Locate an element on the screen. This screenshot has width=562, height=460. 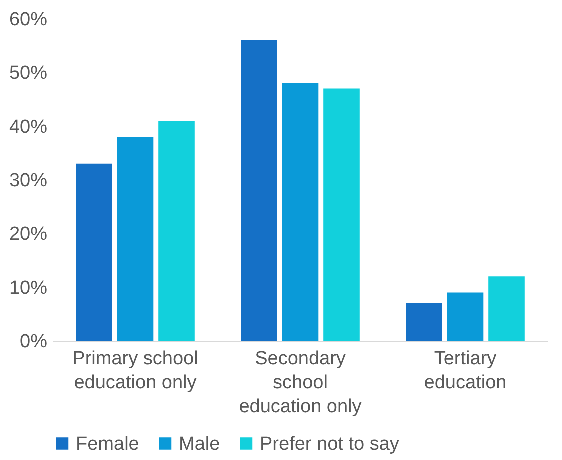
legend-label: Female is located at coordinates (108, 444).